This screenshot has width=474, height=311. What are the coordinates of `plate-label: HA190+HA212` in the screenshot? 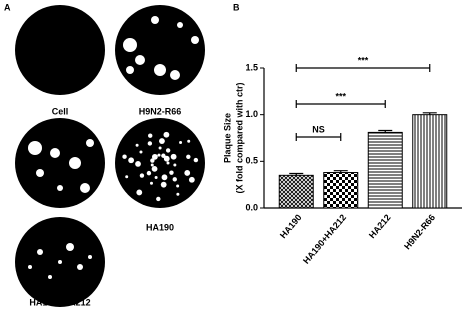 It's located at (59, 302).